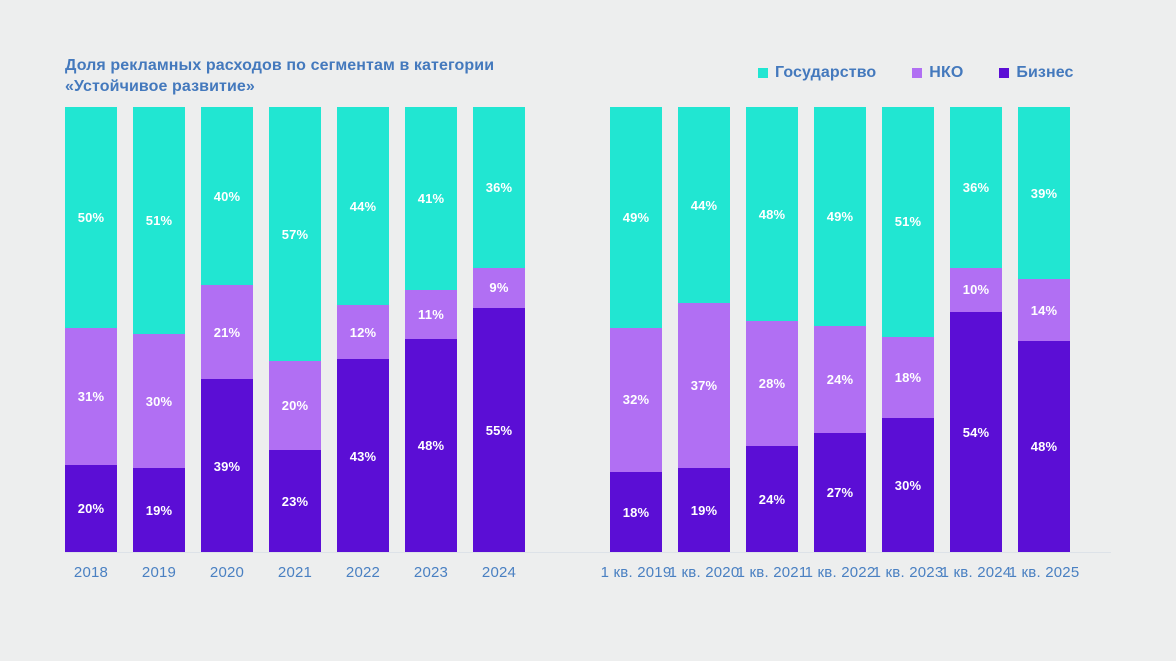 Image resolution: width=1176 pixels, height=661 pixels. Describe the element at coordinates (976, 433) in the screenshot. I see `segment-value-label: 54%` at that location.